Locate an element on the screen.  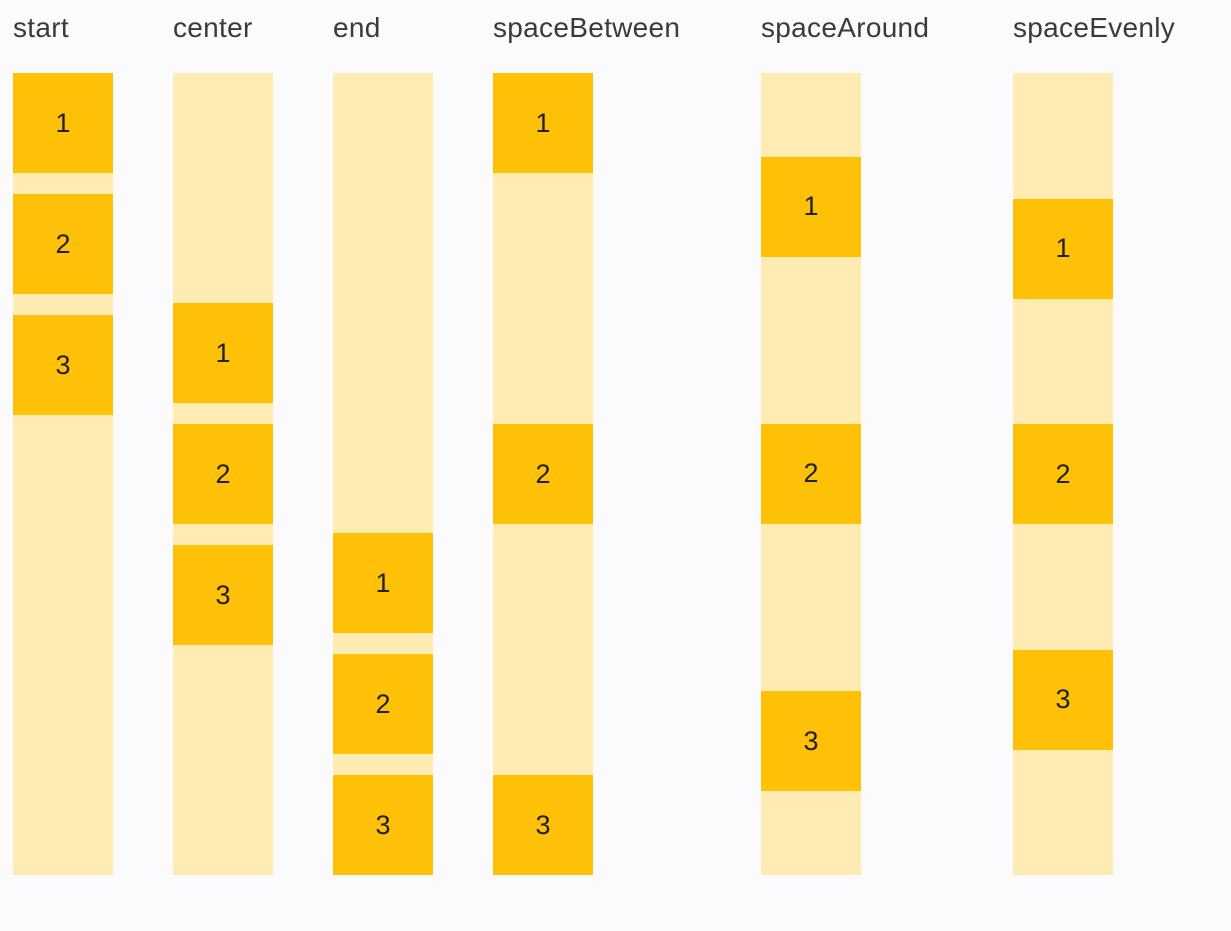
alignment-column-spaceAround: spaceAround 1 2 3 is located at coordinates (845, 465).